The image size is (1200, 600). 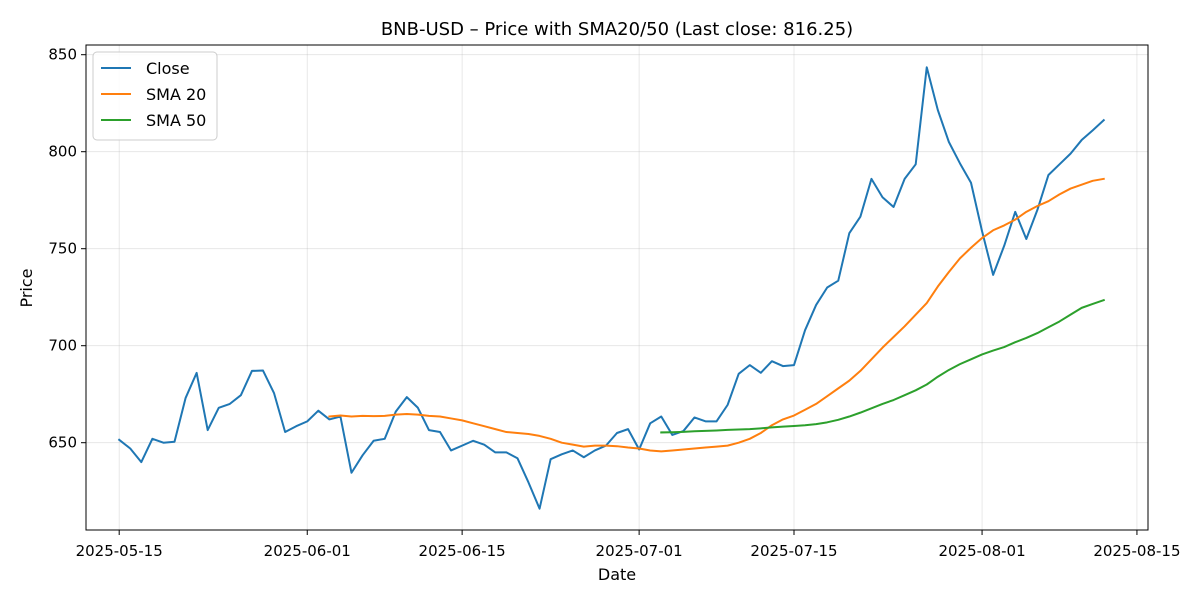 I want to click on y-tick-label: 850, so click(x=62, y=55).